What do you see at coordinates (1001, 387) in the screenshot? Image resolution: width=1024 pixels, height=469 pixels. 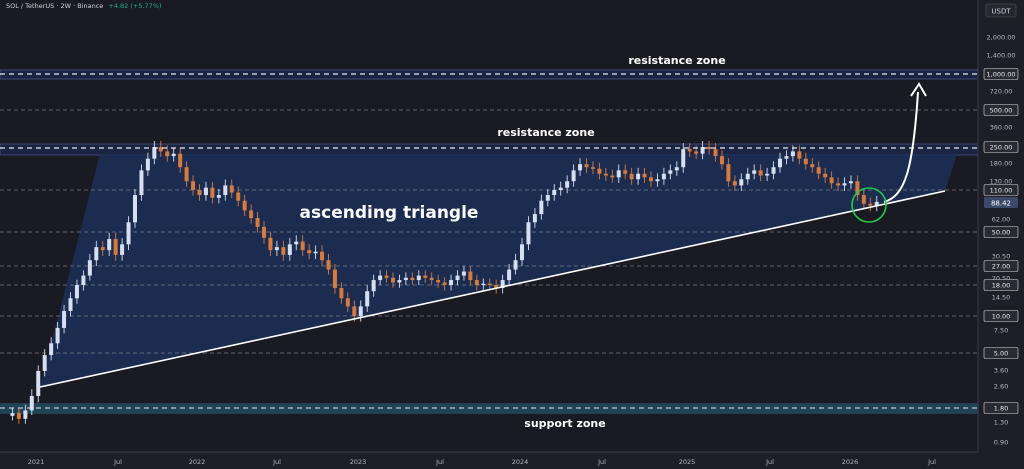 I see `y-tick-label: 2.60` at bounding box center [1001, 387].